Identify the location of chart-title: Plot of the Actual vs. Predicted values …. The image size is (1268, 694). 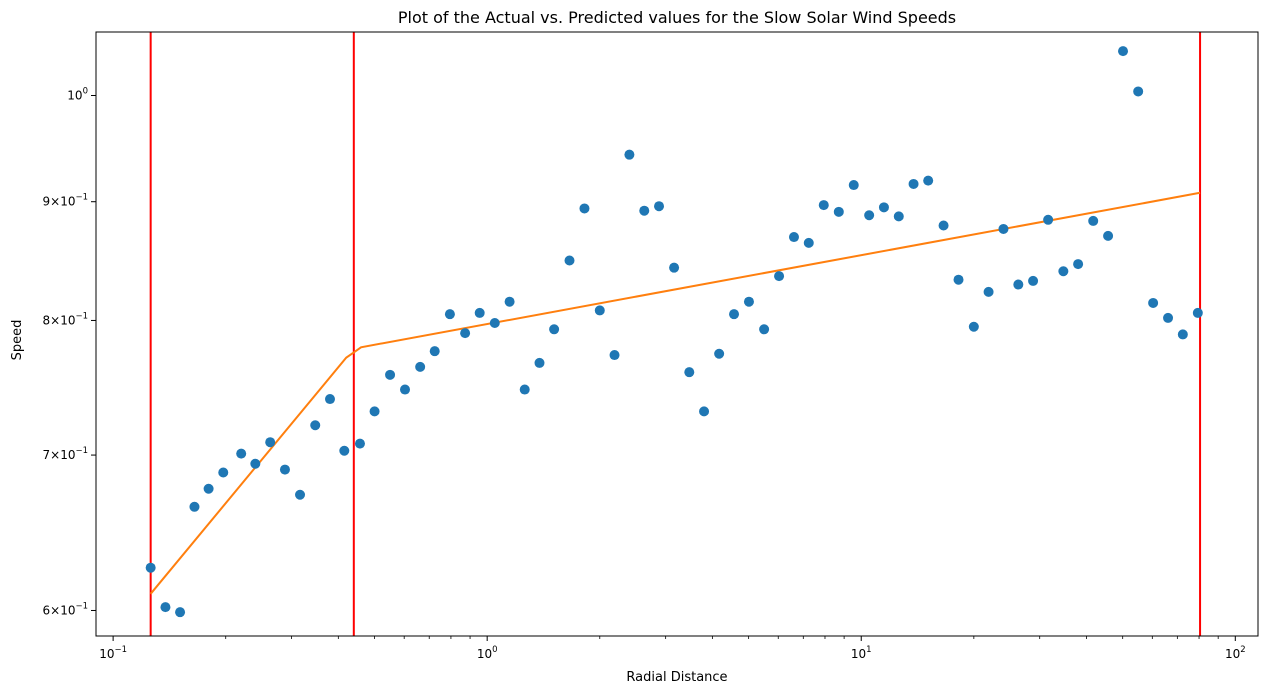
(677, 17).